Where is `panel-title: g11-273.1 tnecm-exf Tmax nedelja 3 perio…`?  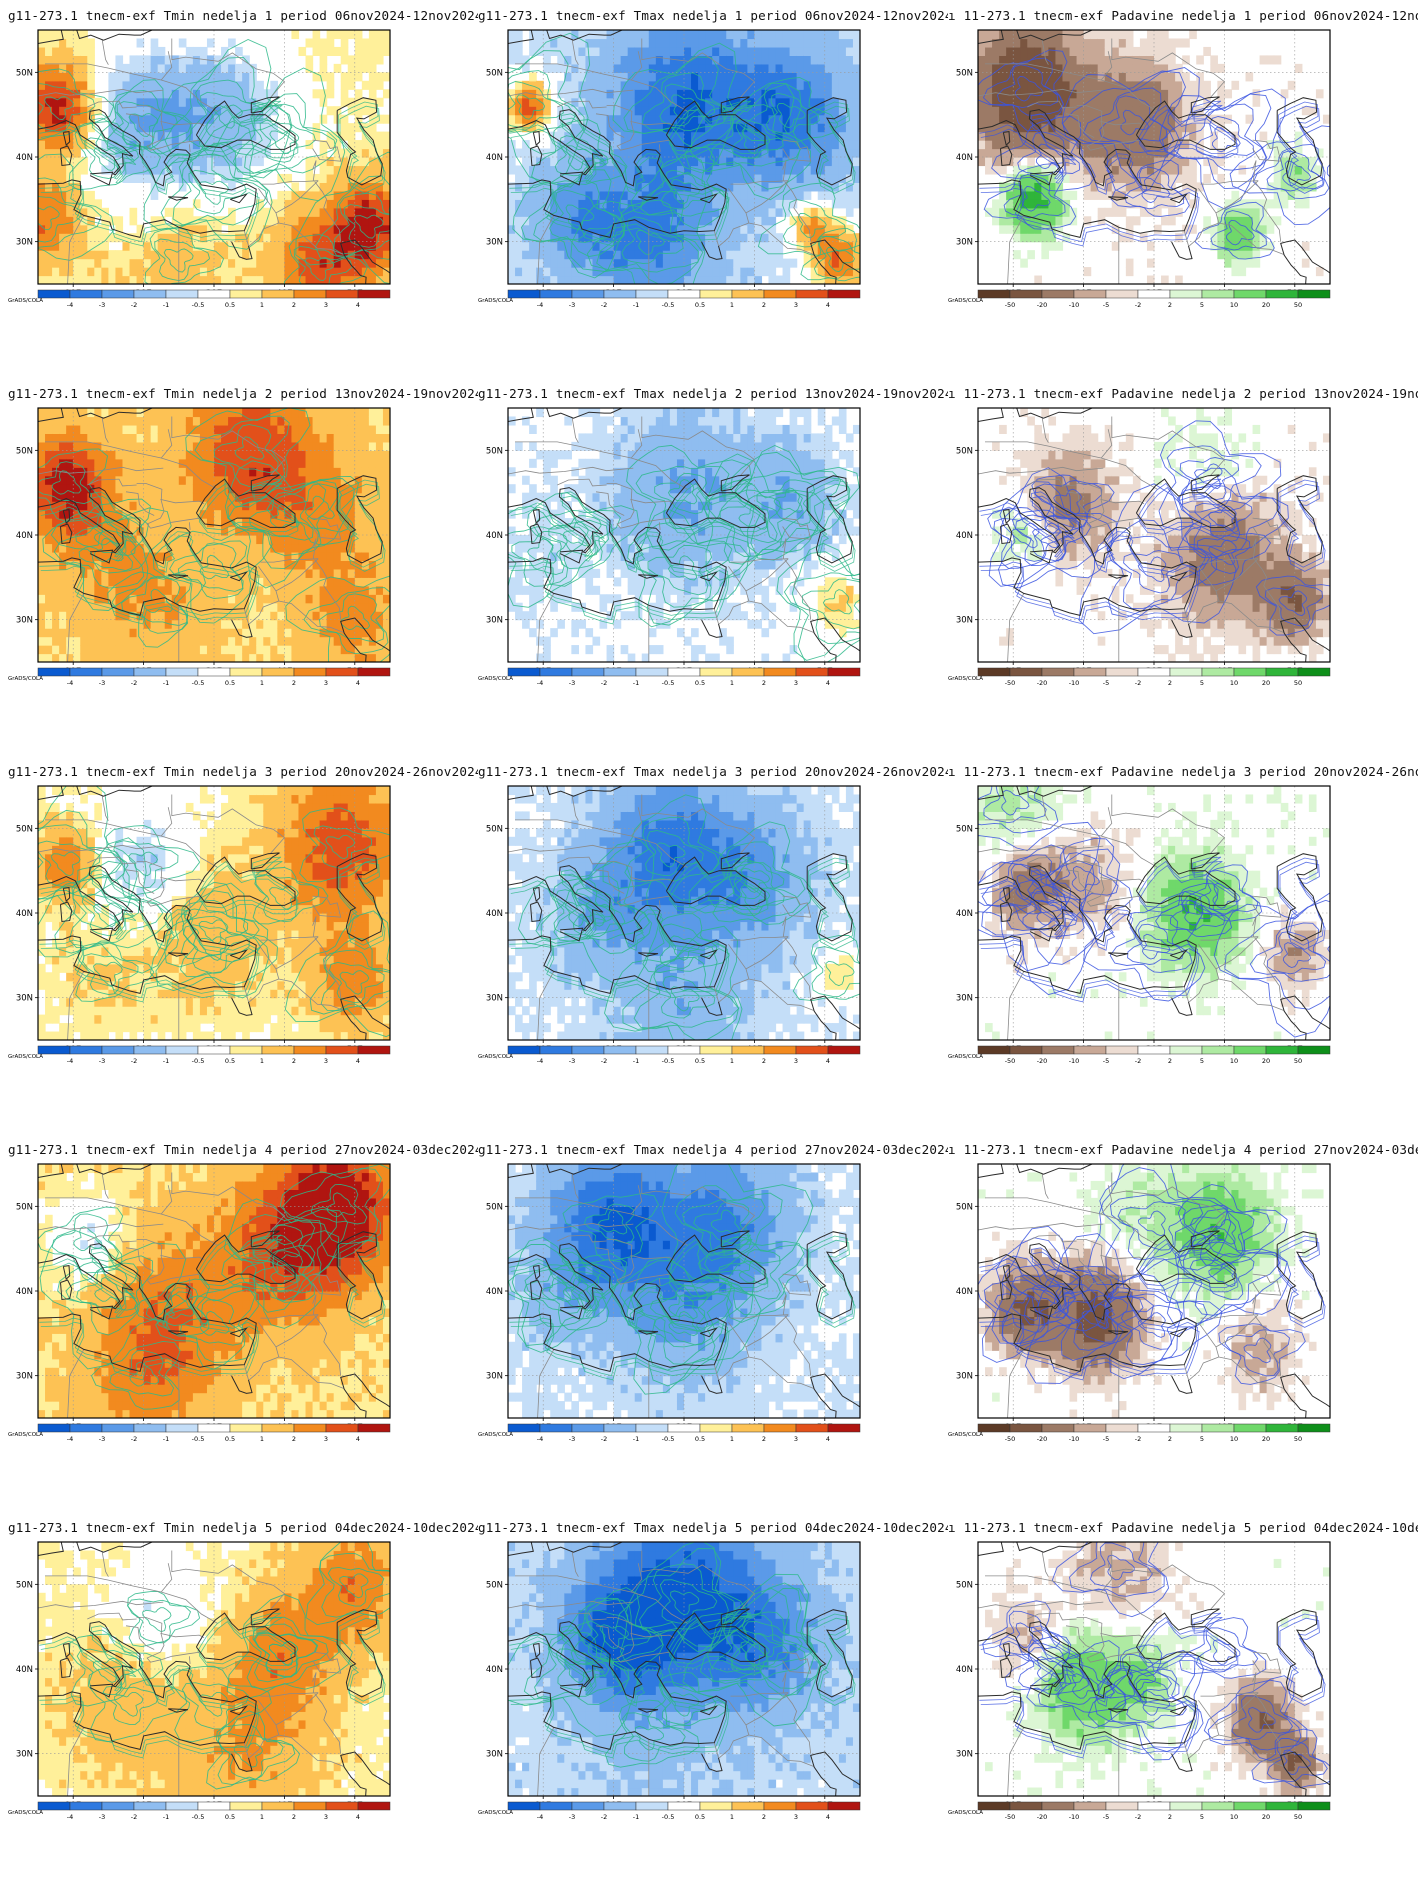
panel-title: g11-273.1 tnecm-exf Tmax nedelja 3 perio… is located at coordinates (713, 771).